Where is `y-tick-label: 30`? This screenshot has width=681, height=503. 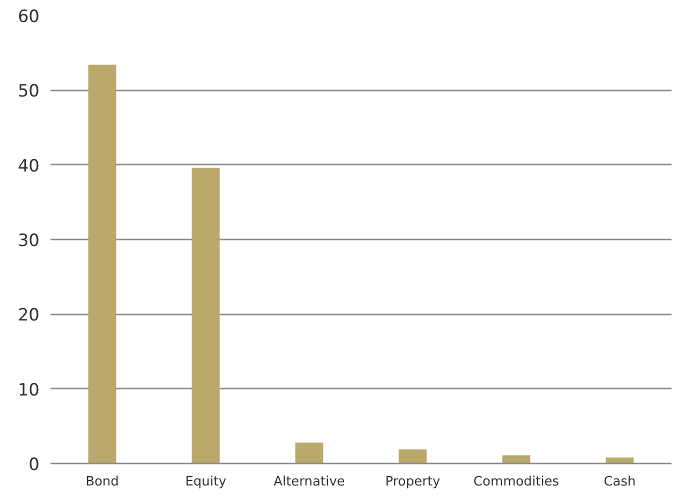 y-tick-label: 30 is located at coordinates (29, 241).